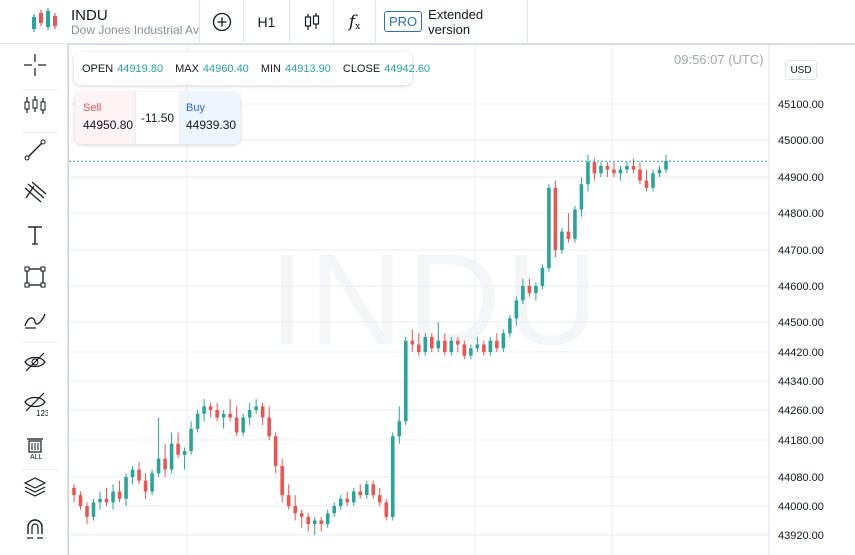 This screenshot has width=855, height=555. I want to click on currency-button: USD, so click(801, 70).